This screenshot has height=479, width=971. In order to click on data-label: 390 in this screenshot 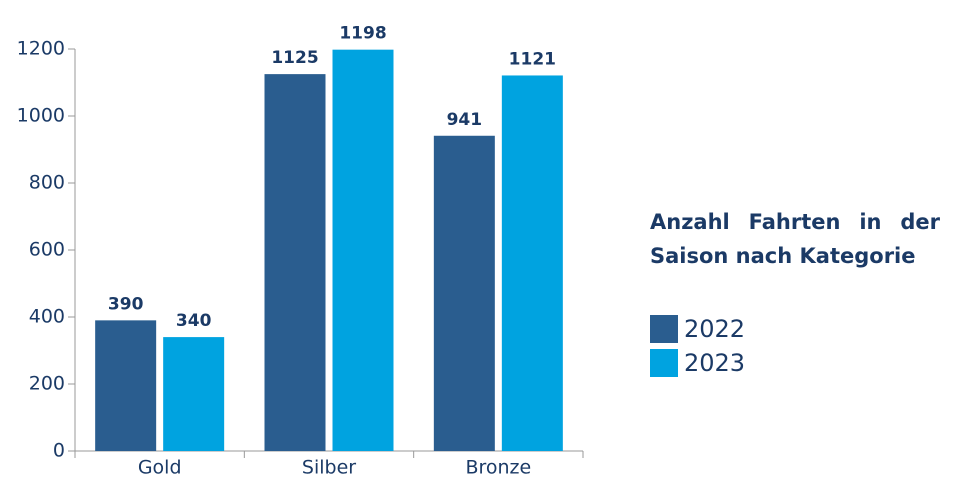, I will do `click(126, 304)`.